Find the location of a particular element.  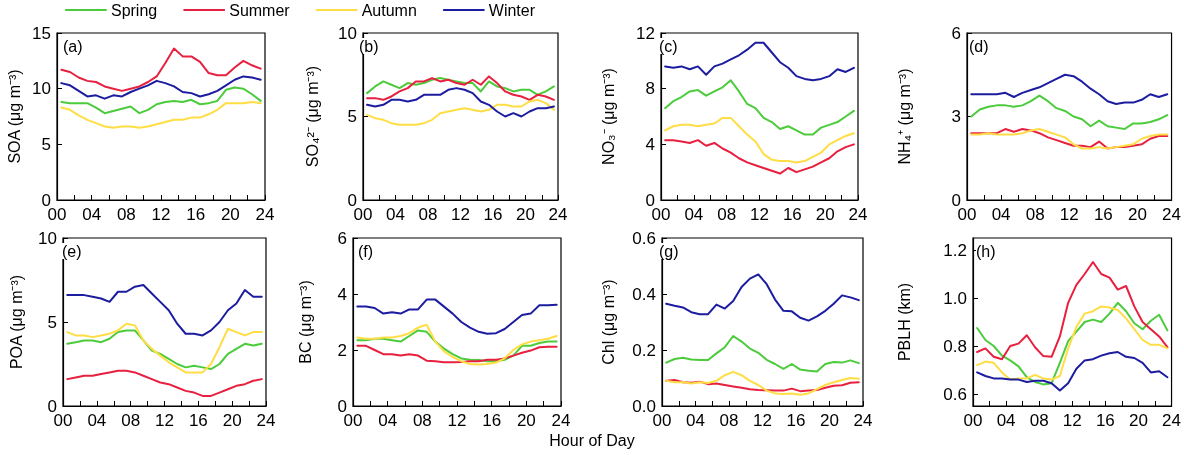

annotation: (g) is located at coordinates (669, 251).